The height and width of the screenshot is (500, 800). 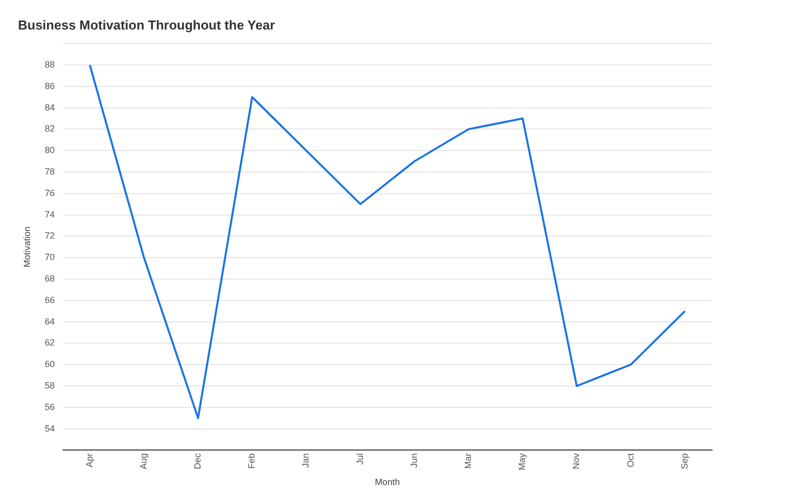 I want to click on y-tick-label: 54, so click(x=49, y=428).